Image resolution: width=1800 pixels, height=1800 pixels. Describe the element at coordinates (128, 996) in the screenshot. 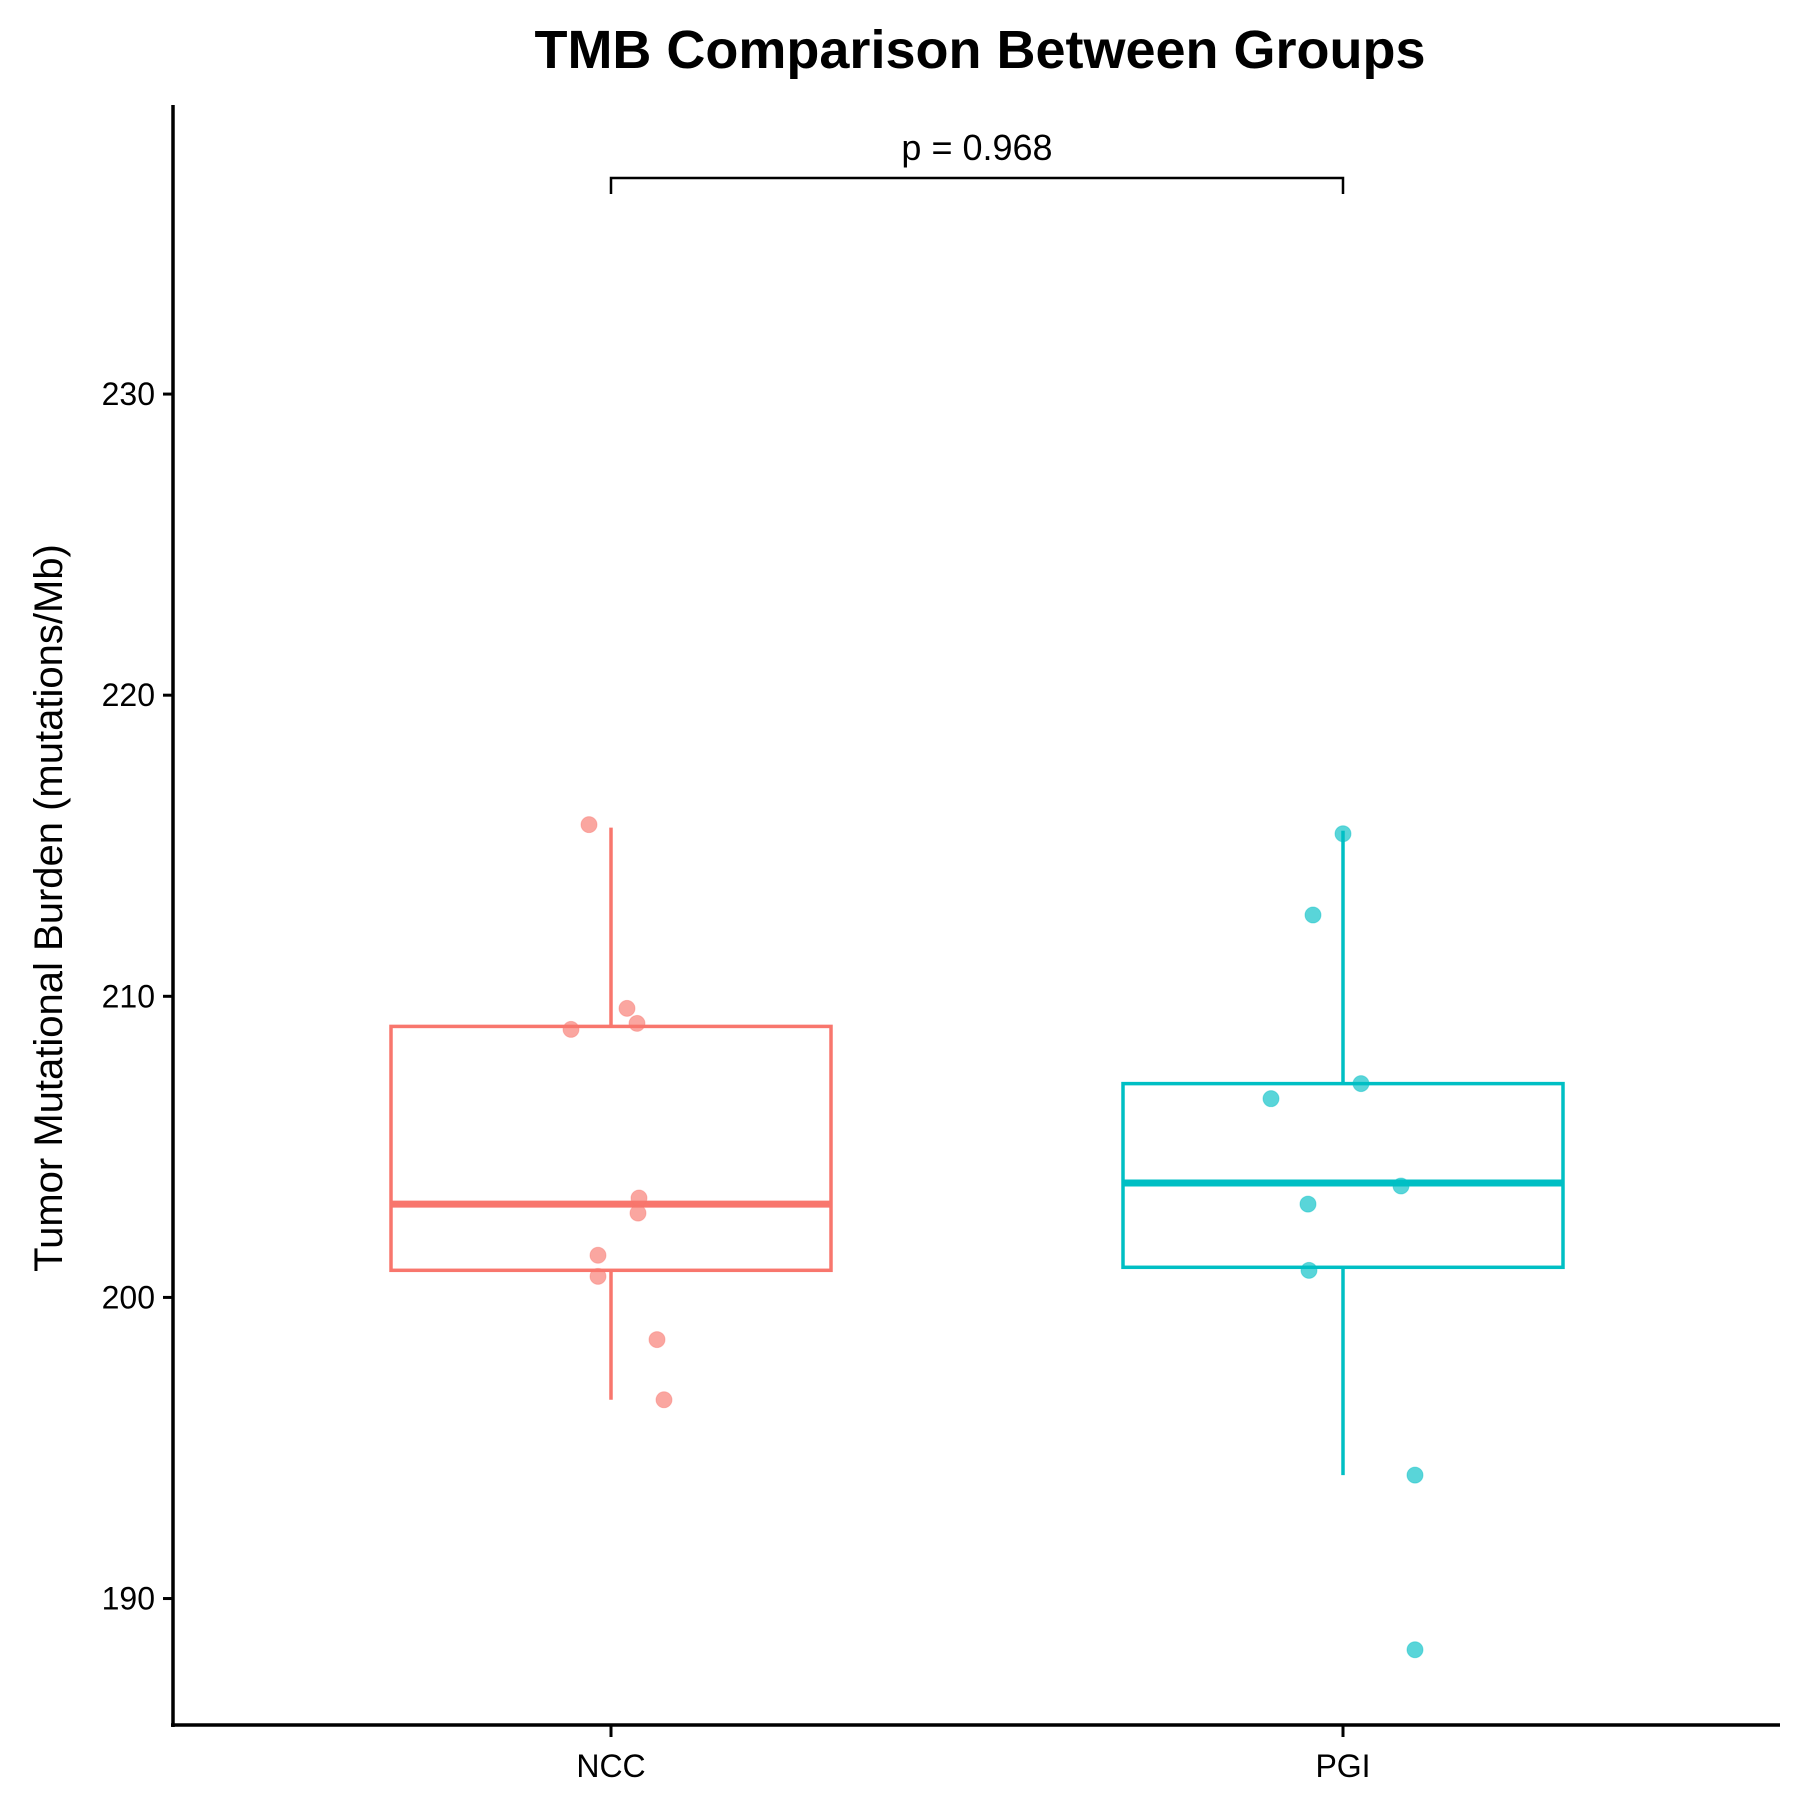

I see `y-tick-label: 210` at that location.